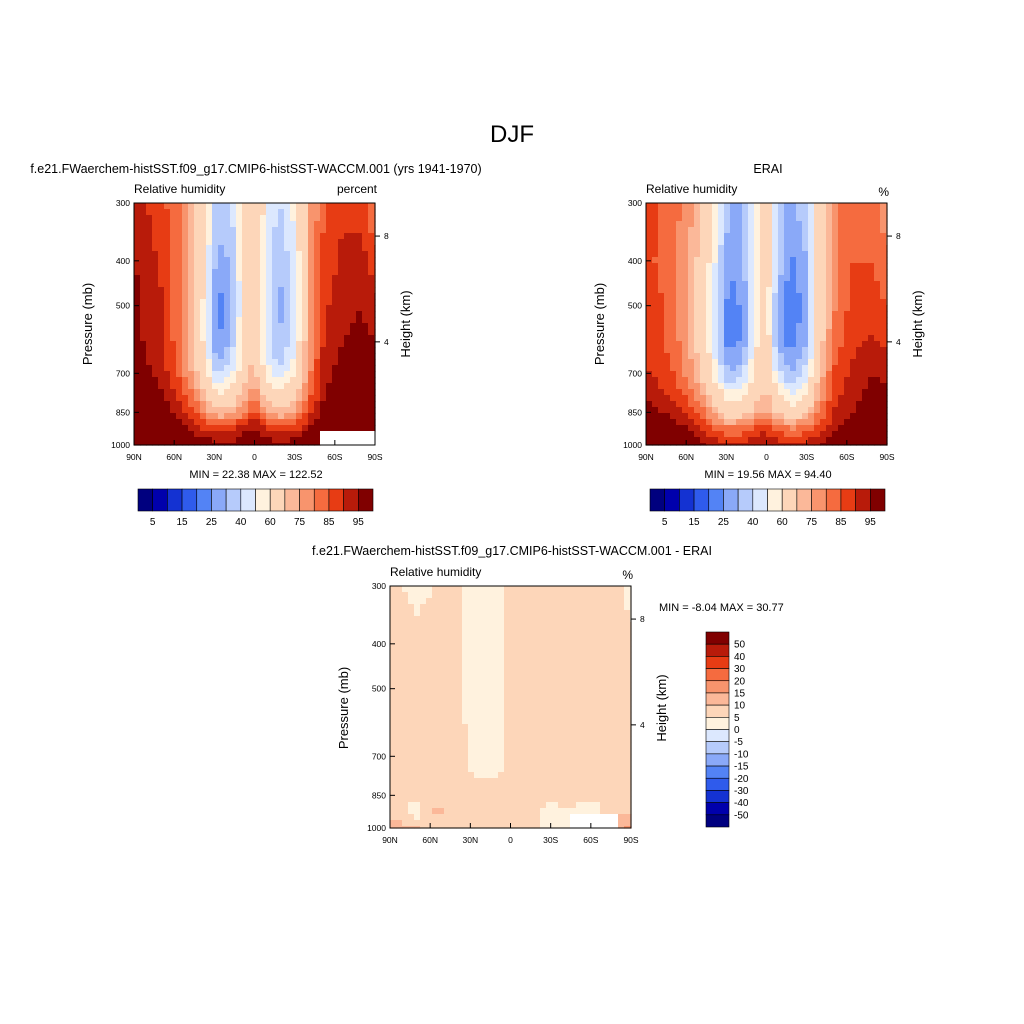  Describe the element at coordinates (886, 457) in the screenshot. I see `x-tick-label: 90S` at that location.